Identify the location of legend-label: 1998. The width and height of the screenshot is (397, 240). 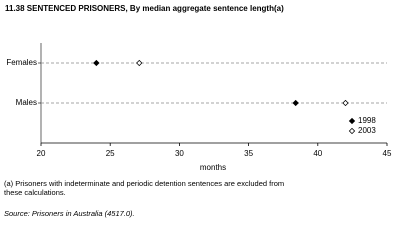
(367, 120).